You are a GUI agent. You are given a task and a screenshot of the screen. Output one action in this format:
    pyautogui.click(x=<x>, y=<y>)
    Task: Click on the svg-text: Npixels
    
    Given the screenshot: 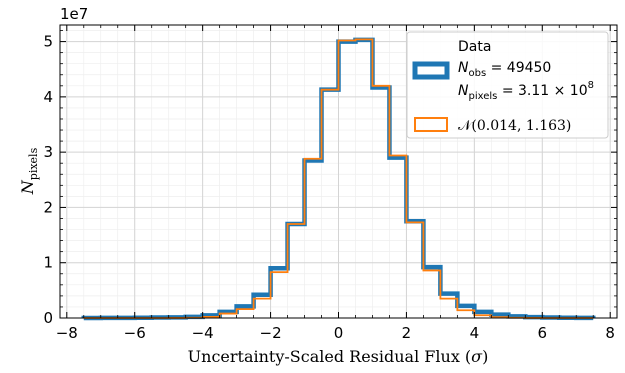 What is the action you would take?
    pyautogui.click(x=29, y=171)
    